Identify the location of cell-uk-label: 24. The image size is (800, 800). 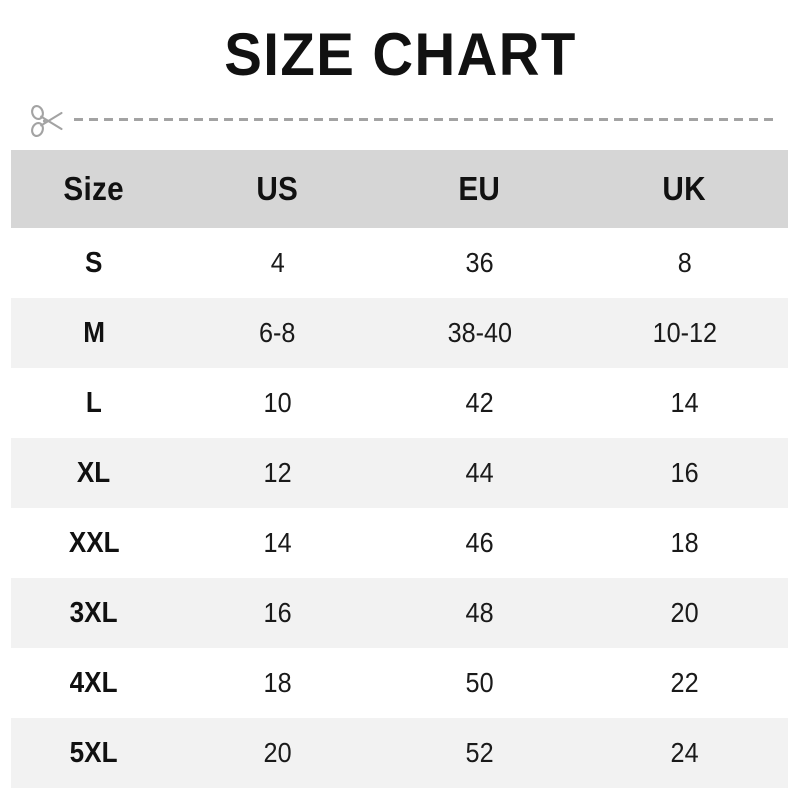
(684, 752).